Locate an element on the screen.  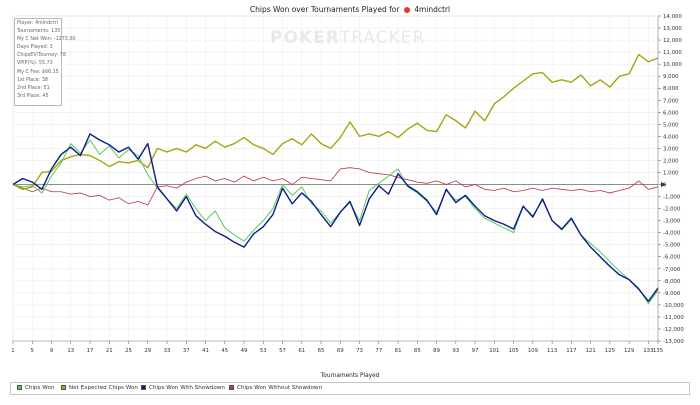
x-tick-label: 121 is located at coordinates (590, 351).